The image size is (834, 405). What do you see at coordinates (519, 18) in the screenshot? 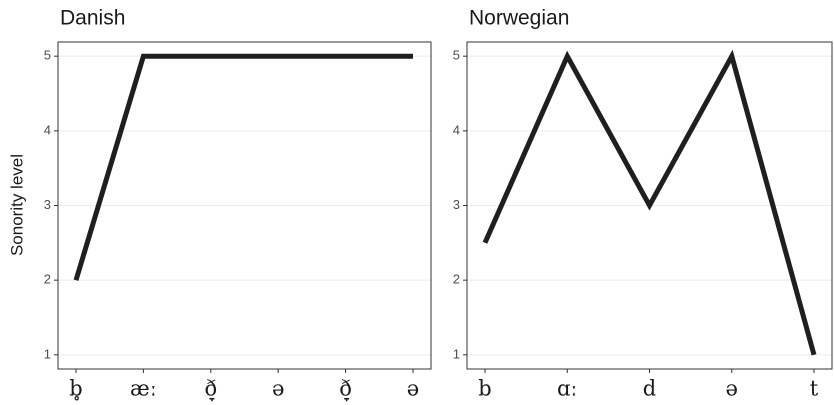
I see `panel-title: Norwegian` at bounding box center [519, 18].